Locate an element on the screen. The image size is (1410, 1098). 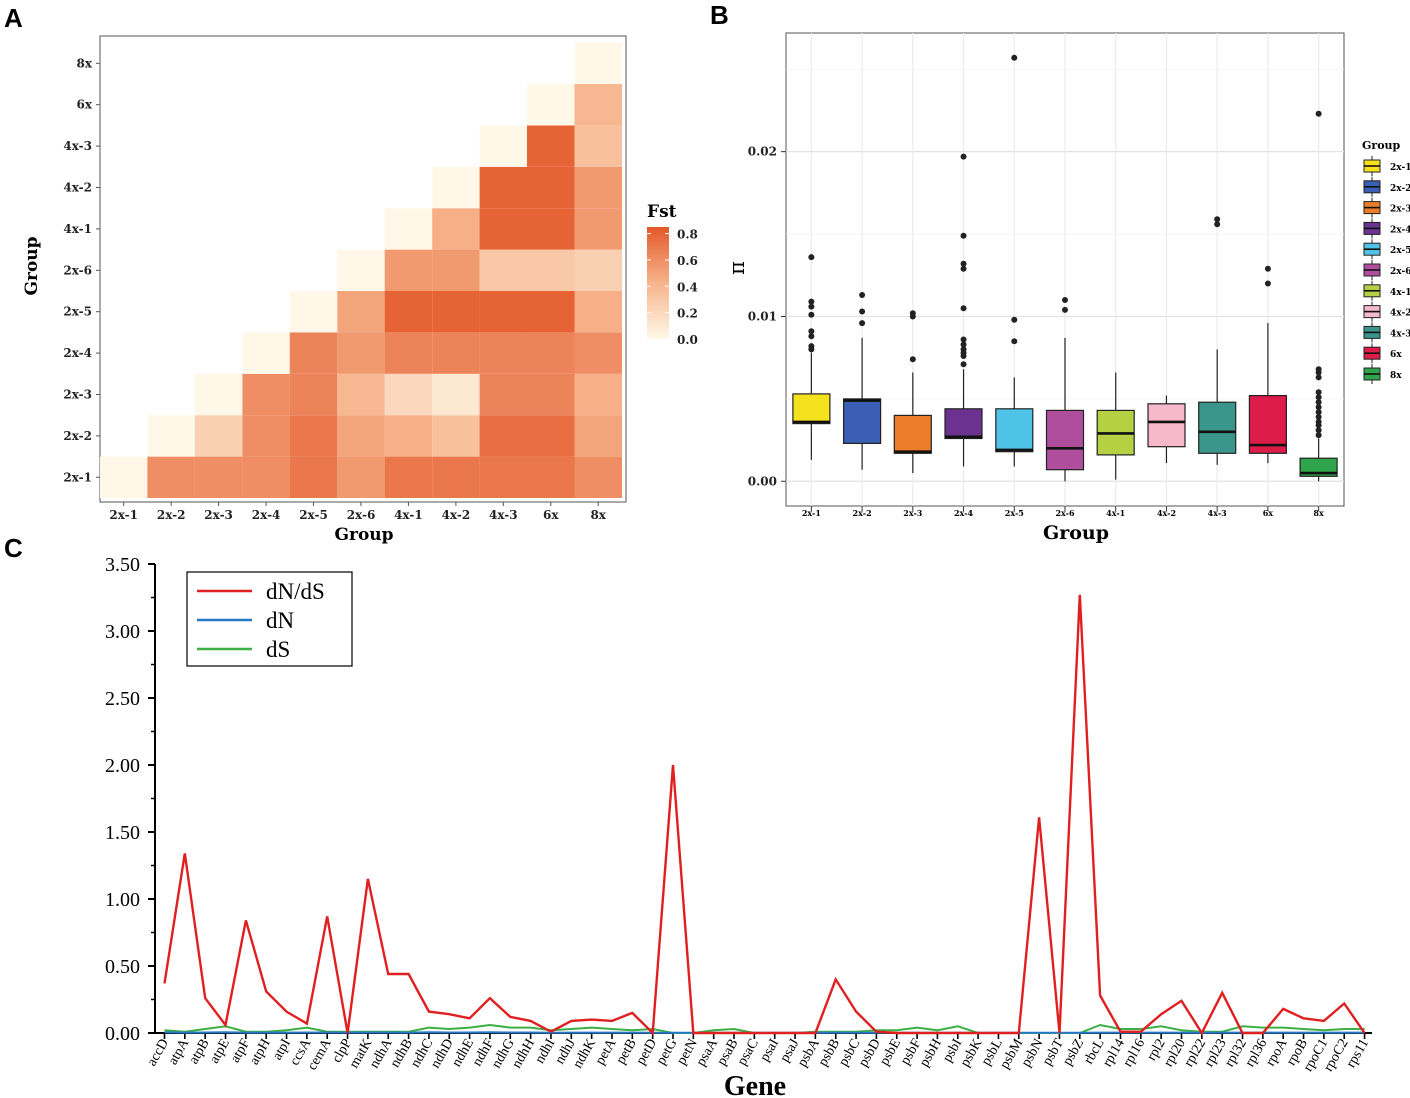
boxplot-y-ticks: 0.00 0.01 0.02 is located at coordinates (767, 316).